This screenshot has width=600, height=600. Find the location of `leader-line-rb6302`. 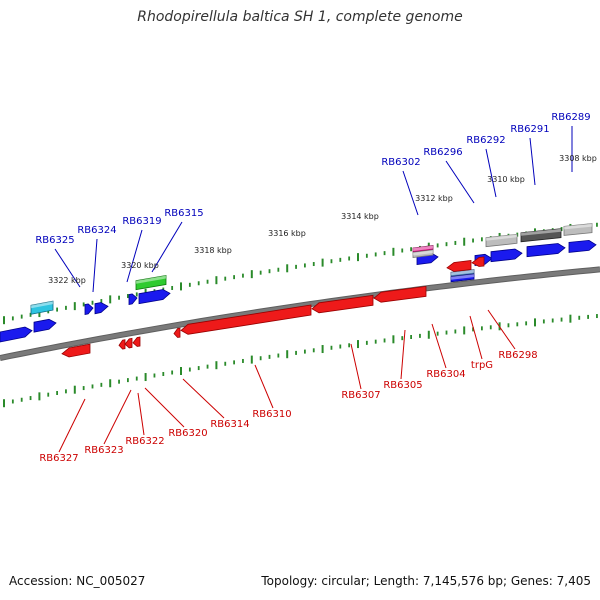

leader-line-rb6302 is located at coordinates (410, 193).